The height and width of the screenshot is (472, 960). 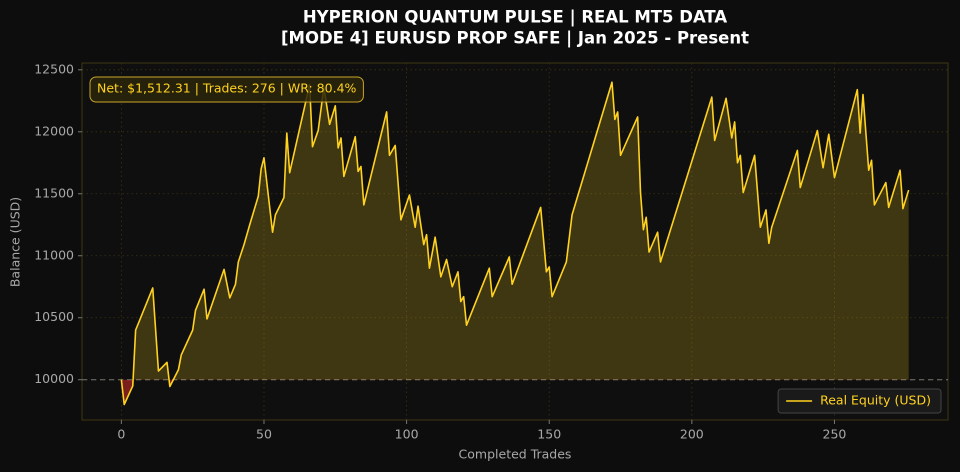 What do you see at coordinates (15, 242) in the screenshot?
I see `y-axis-label: Balance (USD)` at bounding box center [15, 242].